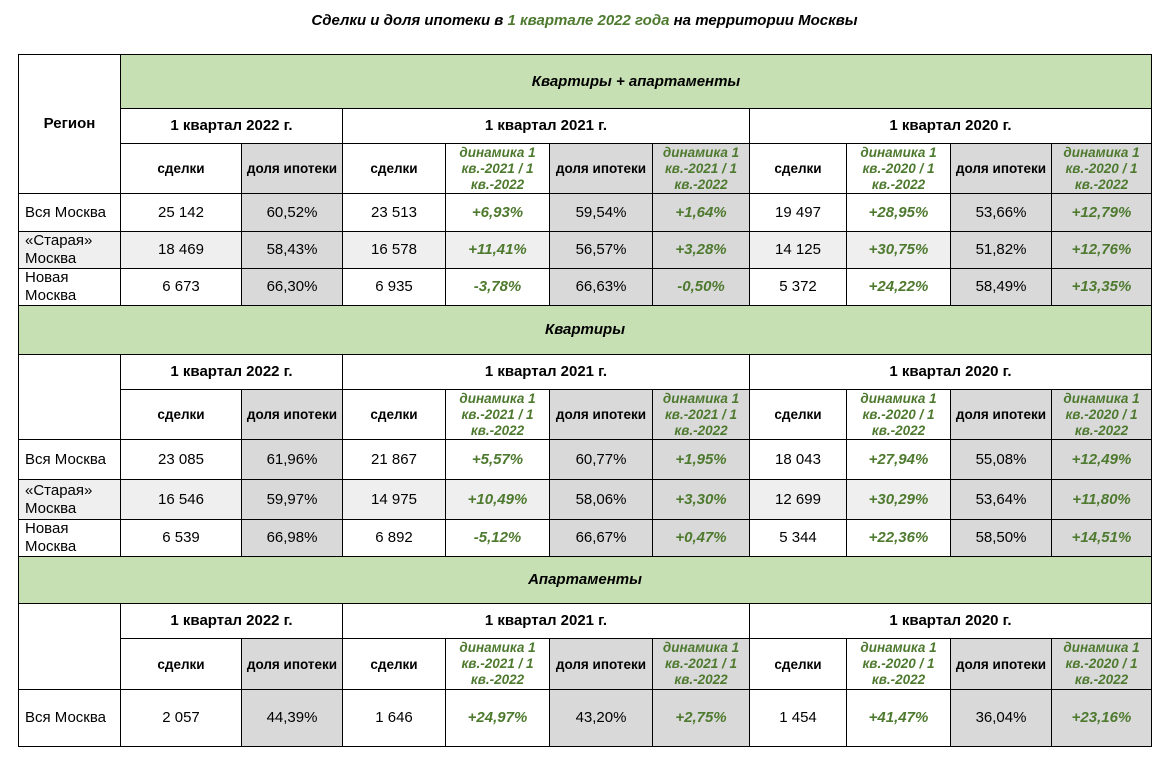  What do you see at coordinates (394, 250) in the screenshot?
I see `deals-value: 16 578` at bounding box center [394, 250].